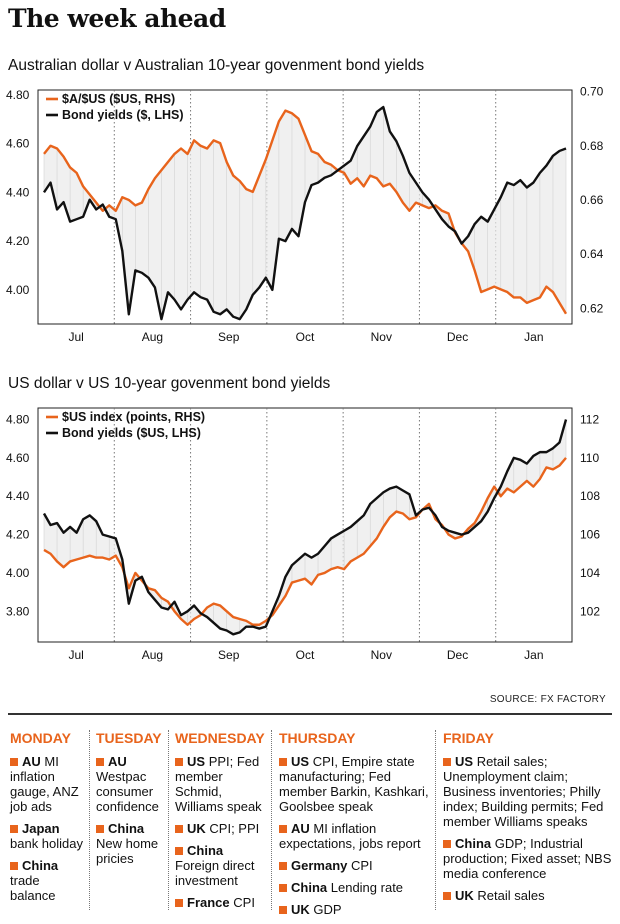 The image size is (620, 924). What do you see at coordinates (468, 738) in the screenshot?
I see `day-heading: FRIDAY` at bounding box center [468, 738].